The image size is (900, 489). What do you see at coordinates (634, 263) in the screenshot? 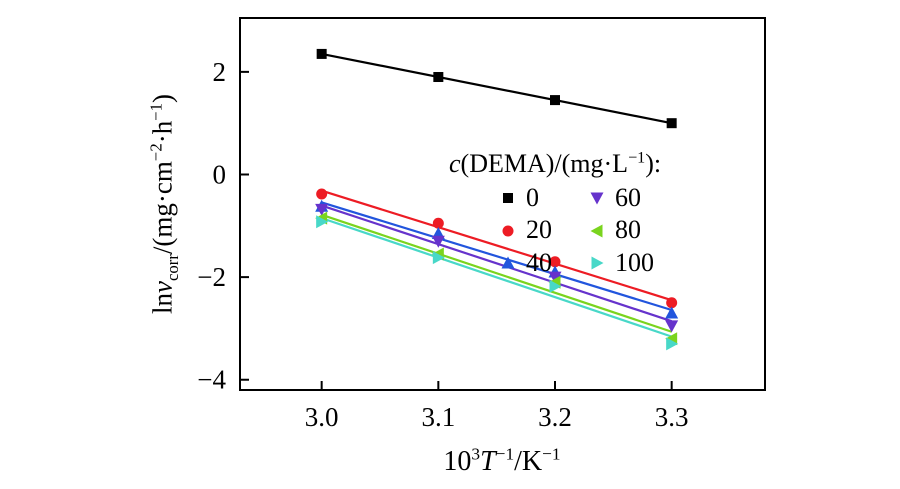
I see `legend-entry-label: 100` at bounding box center [634, 263].